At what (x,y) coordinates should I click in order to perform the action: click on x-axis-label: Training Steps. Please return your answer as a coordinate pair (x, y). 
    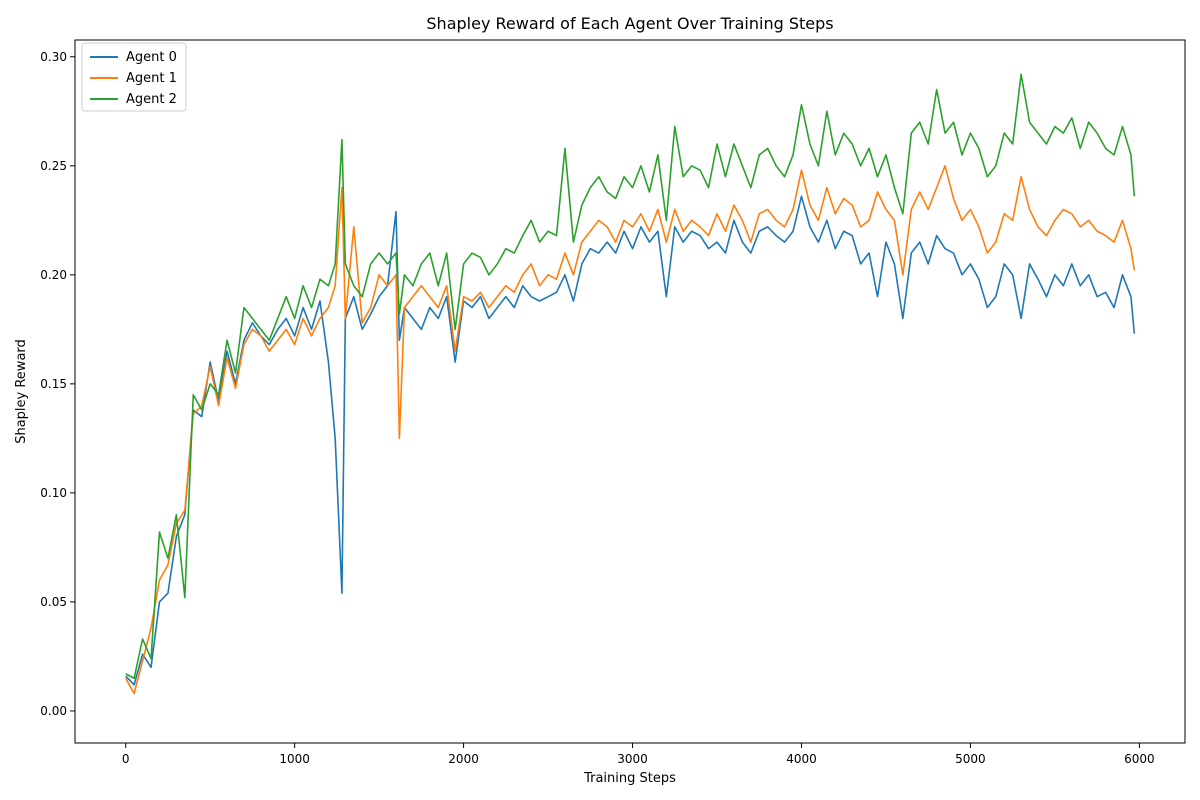
    Looking at the image, I should click on (629, 778).